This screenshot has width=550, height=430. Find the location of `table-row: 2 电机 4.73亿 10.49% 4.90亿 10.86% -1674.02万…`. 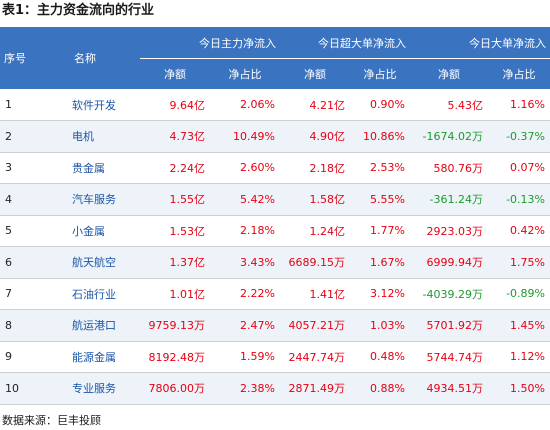

table-row: 2 电机 4.73亿 10.49% 4.90亿 10.86% -1674.02万… is located at coordinates (275, 136).